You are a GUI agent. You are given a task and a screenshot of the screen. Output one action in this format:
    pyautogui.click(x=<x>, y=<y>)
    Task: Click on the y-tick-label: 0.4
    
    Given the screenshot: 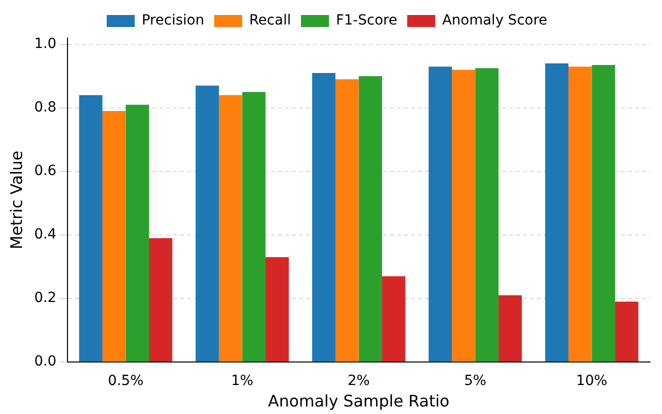 What is the action you would take?
    pyautogui.click(x=45, y=234)
    